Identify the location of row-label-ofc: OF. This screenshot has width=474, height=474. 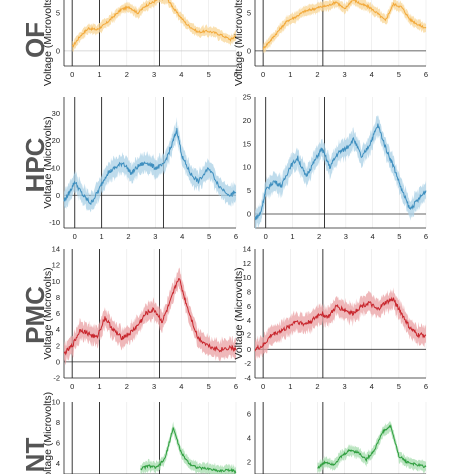
(35, 40).